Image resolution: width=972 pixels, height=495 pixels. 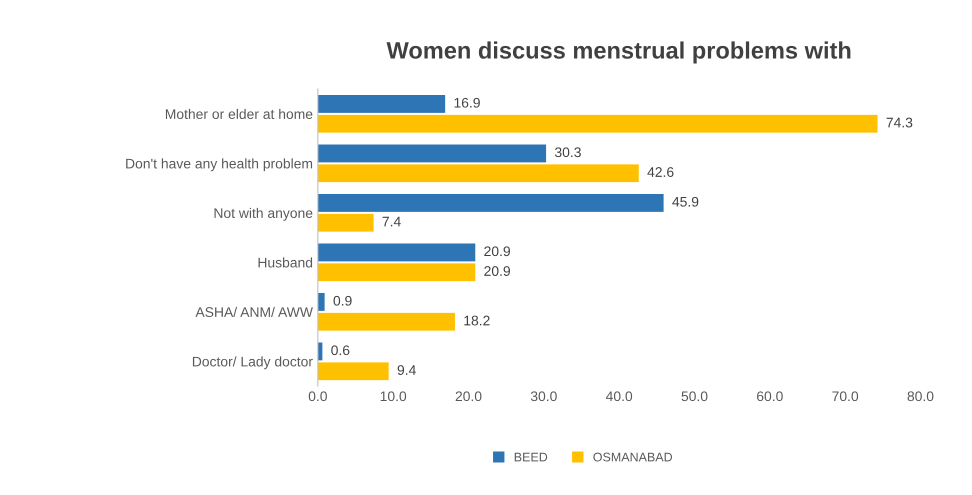 What do you see at coordinates (407, 370) in the screenshot?
I see `data-label: 9.4` at bounding box center [407, 370].